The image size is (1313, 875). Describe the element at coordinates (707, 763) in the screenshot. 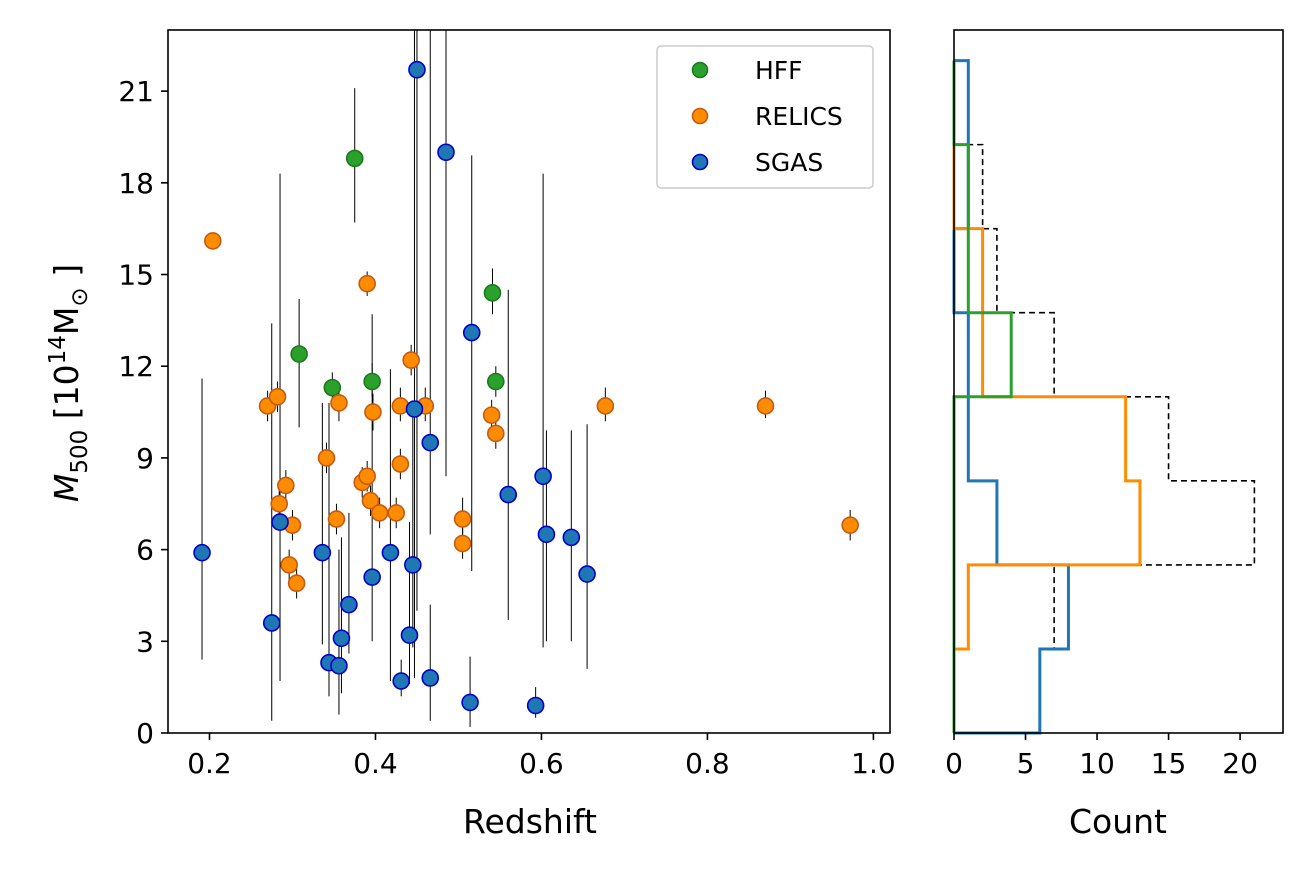

I see `x-tick-label: 0.8` at that location.